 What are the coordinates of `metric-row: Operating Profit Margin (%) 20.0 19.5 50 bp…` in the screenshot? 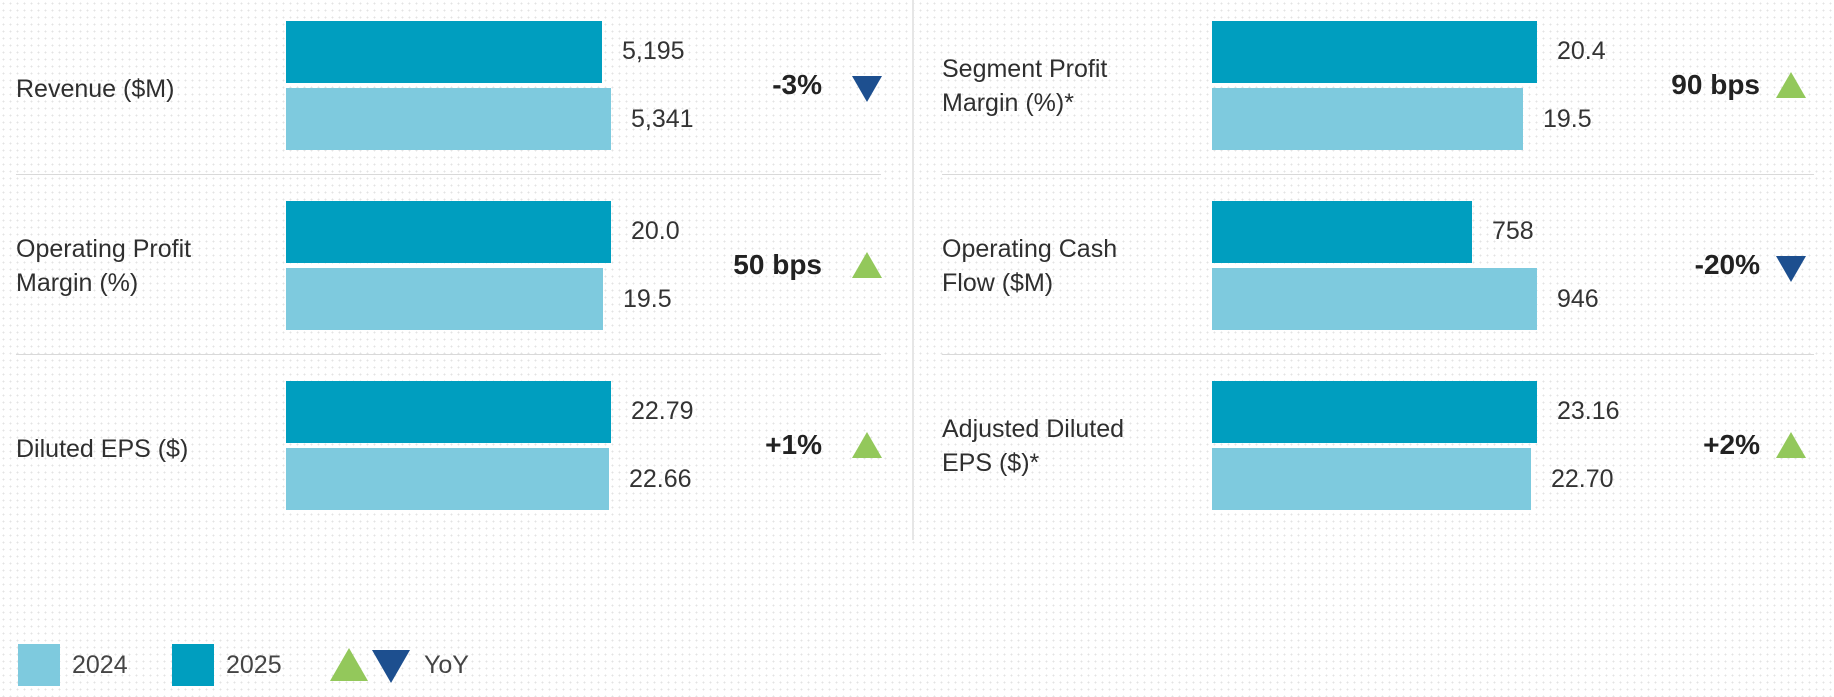 It's located at (456, 270).